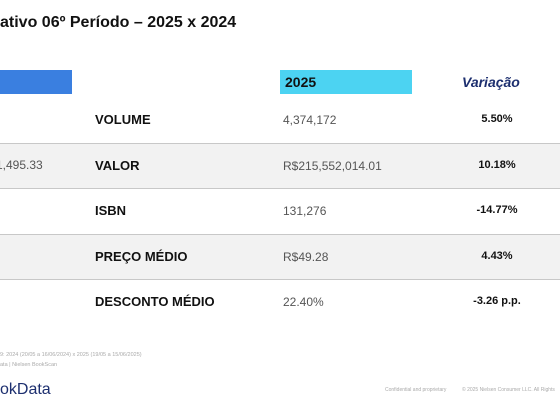 The image size is (560, 404). What do you see at coordinates (306, 256) in the screenshot?
I see `cell: R$49.28` at bounding box center [306, 256].